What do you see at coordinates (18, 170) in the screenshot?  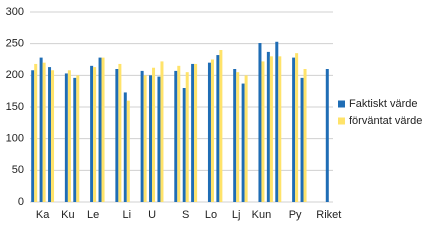 I see `y-tick-label: 50` at bounding box center [18, 170].